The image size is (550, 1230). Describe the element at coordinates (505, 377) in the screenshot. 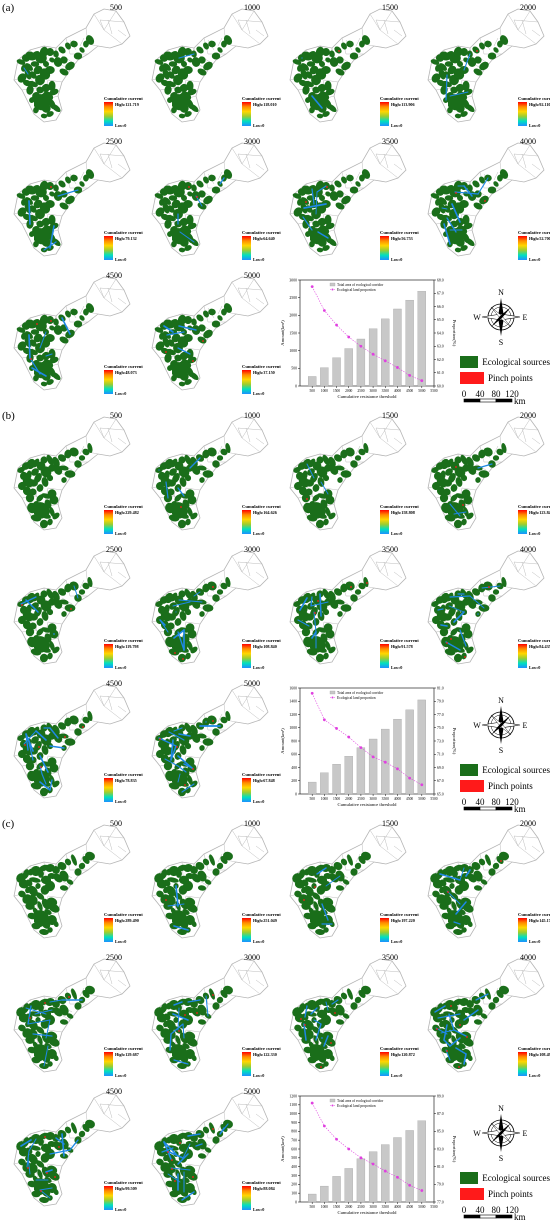

I see `legend-row-pinch: Pinch points` at that location.